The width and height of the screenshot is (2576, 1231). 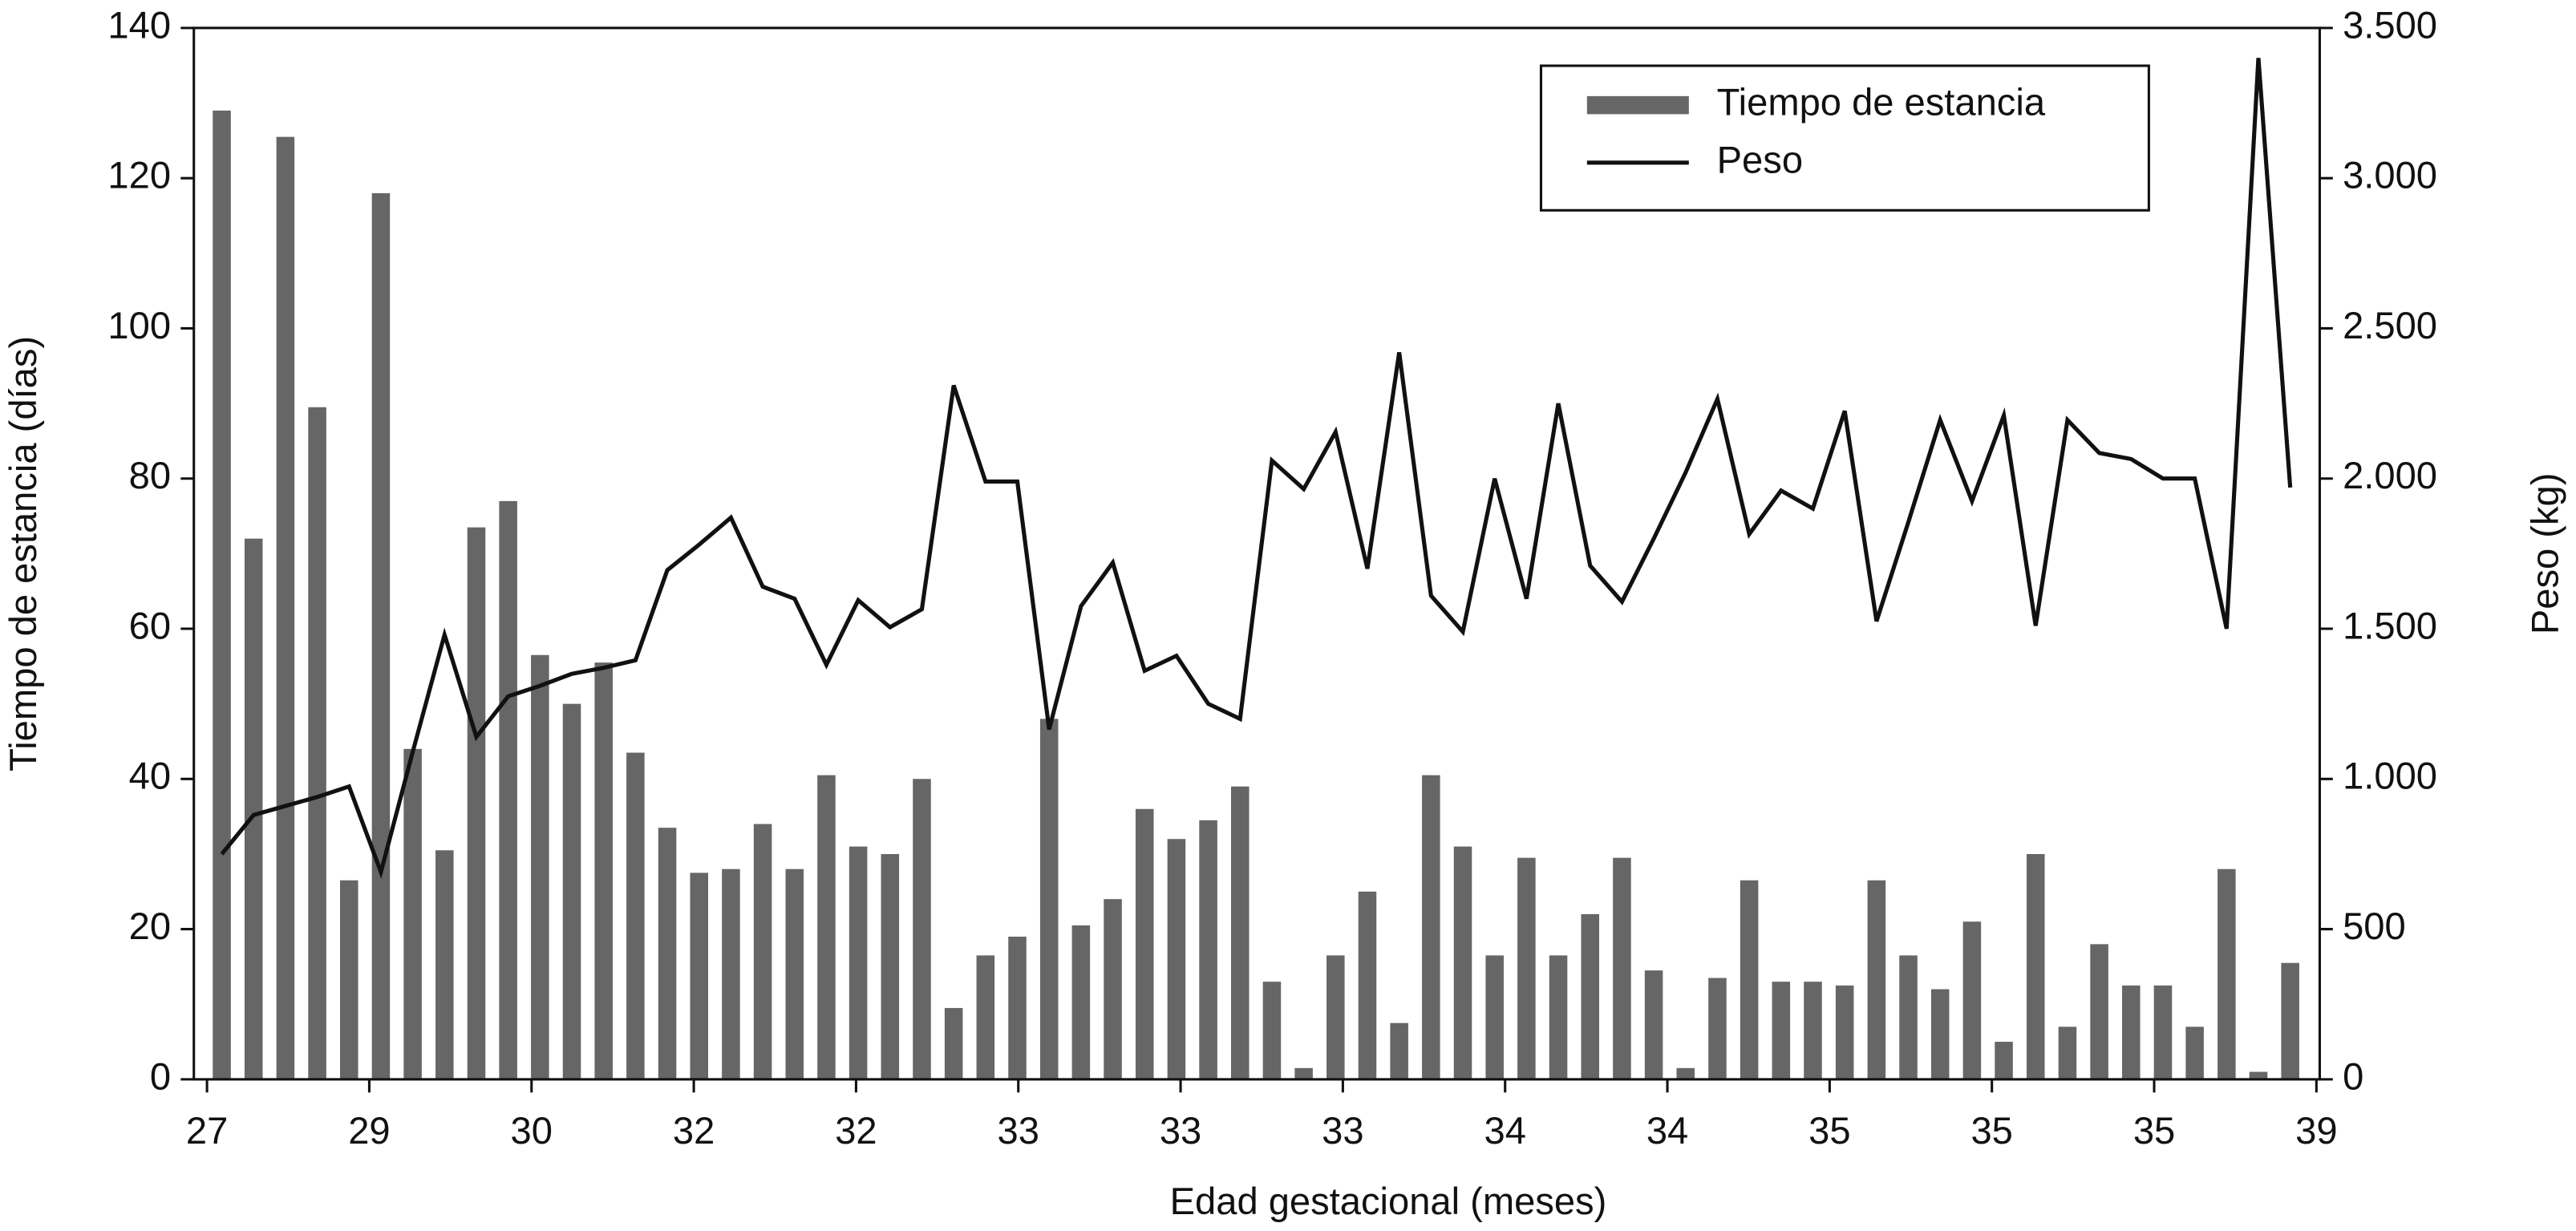 What do you see at coordinates (207, 1130) in the screenshot?
I see `x-tick-label: 27` at bounding box center [207, 1130].